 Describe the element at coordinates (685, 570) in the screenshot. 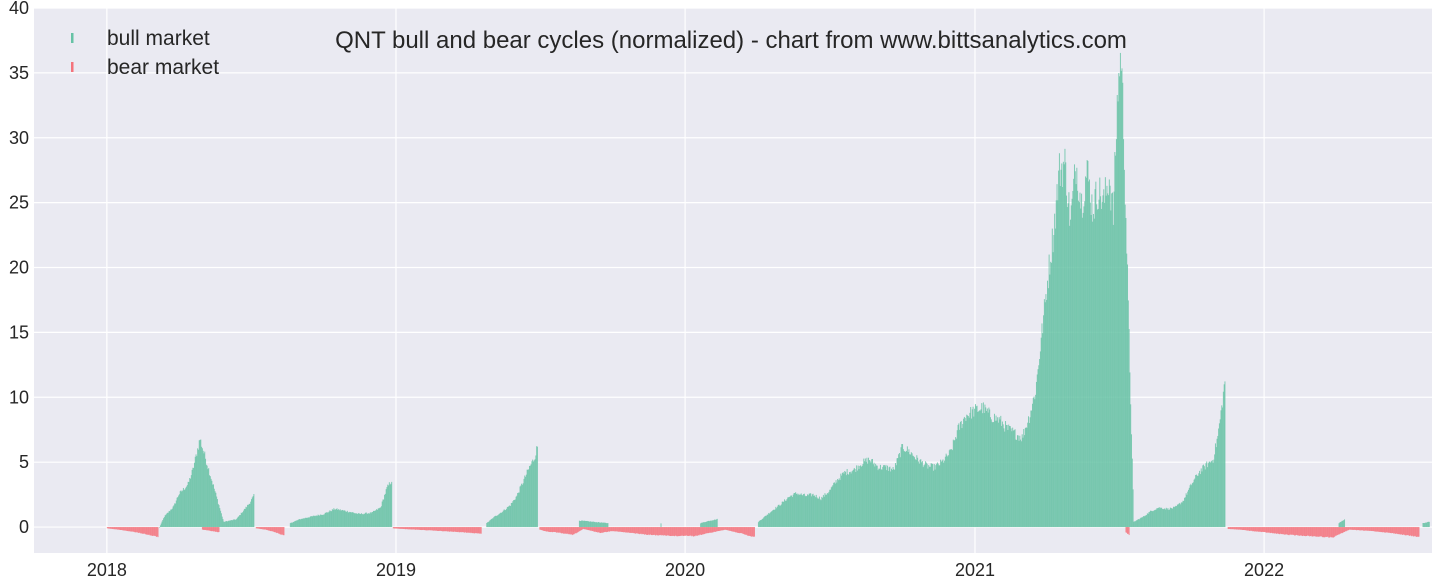

I see `x-axis-tick-labels: 2018 2019 2020 2021 2022` at that location.